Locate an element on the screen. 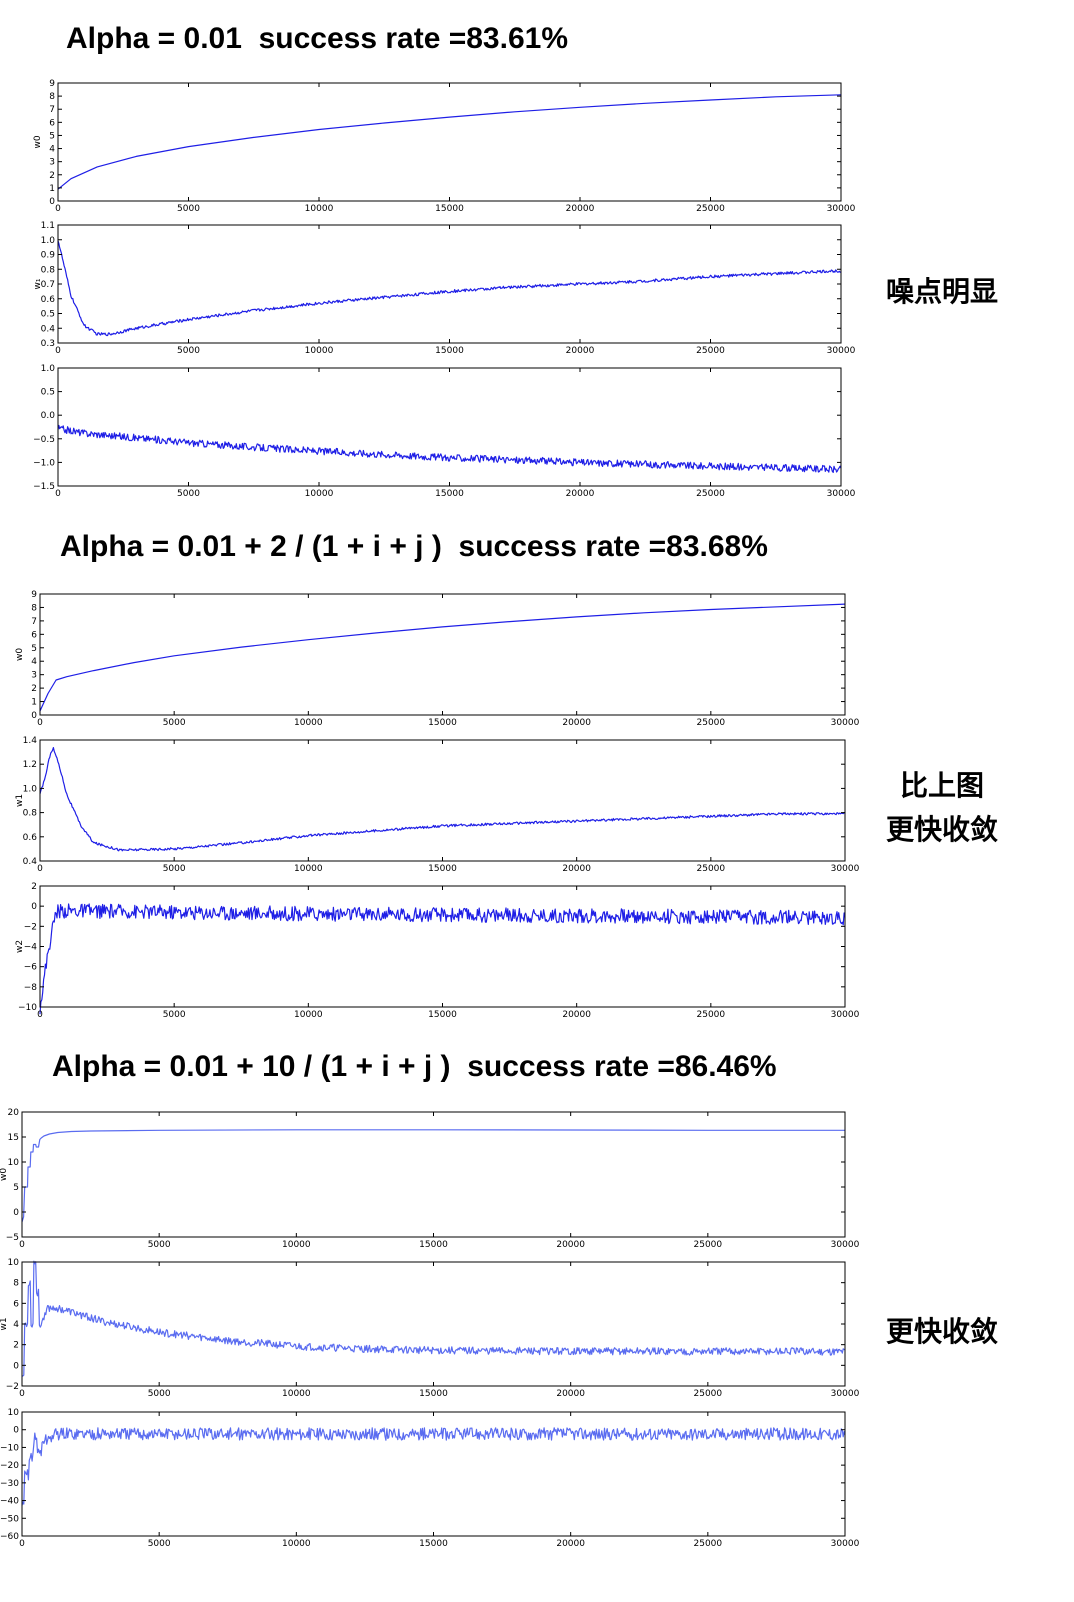  y-tick-label: −1.5 is located at coordinates (44, 487).